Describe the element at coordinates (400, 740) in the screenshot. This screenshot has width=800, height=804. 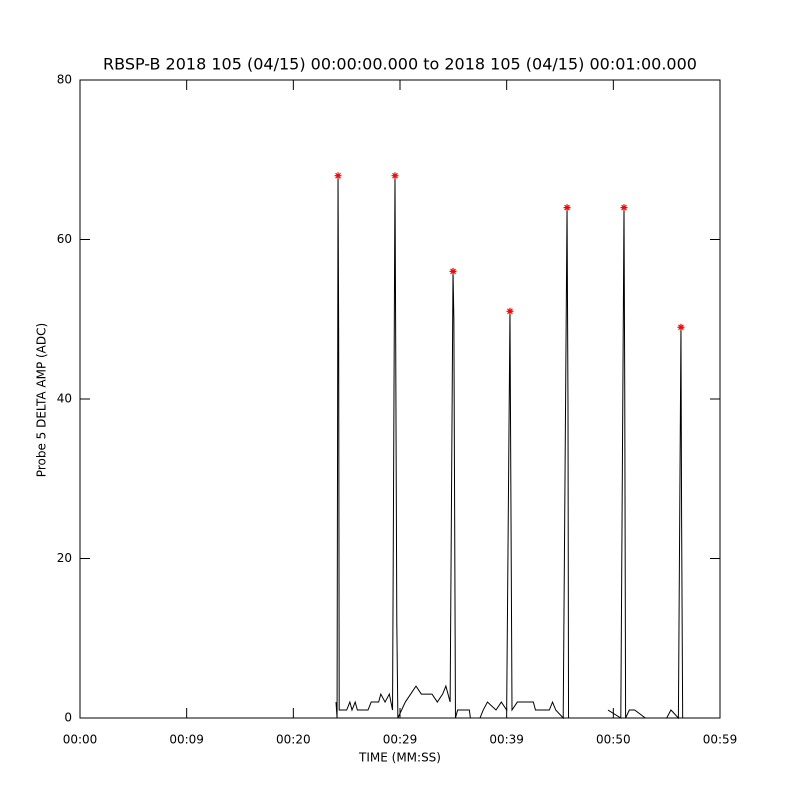
I see `x-tick-label: 00:29` at that location.